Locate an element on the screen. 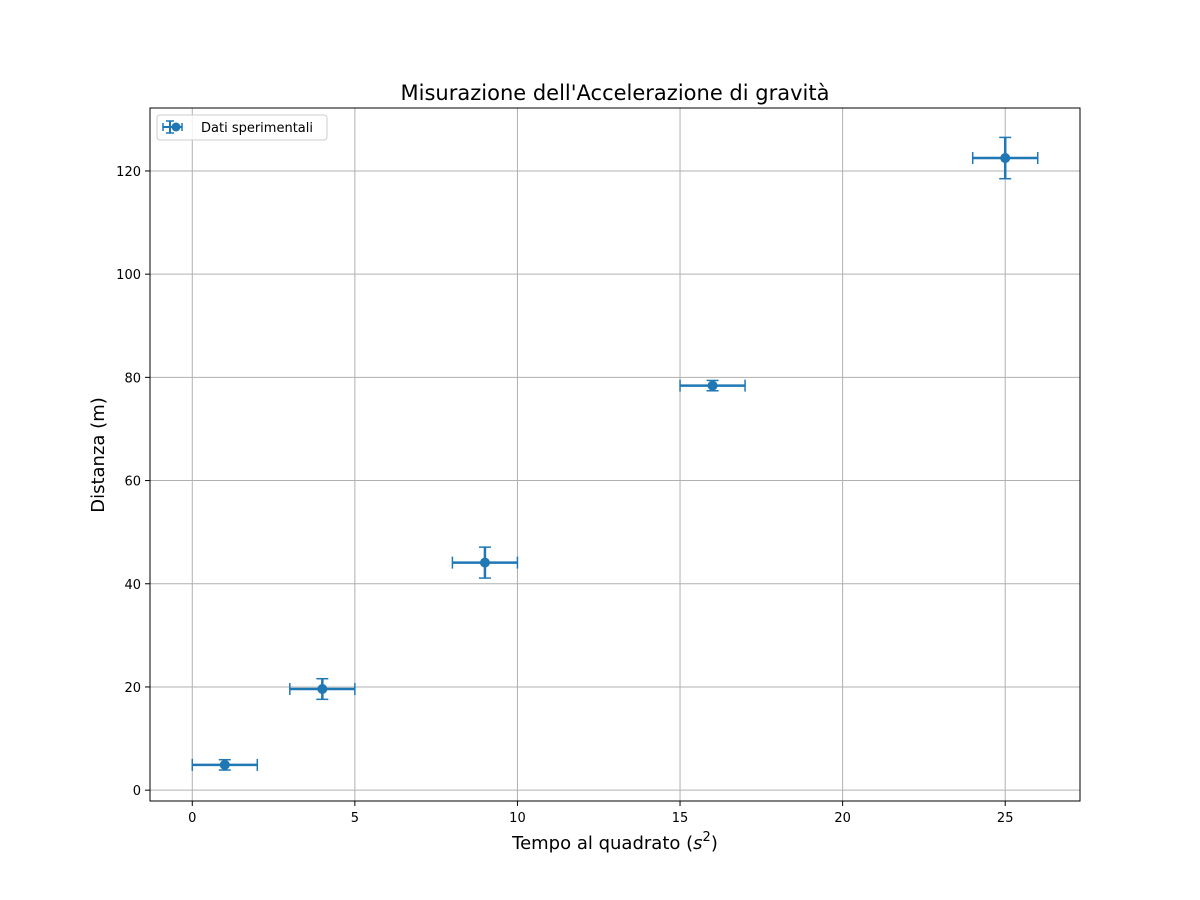  x-tick-label: 0 is located at coordinates (192, 818).